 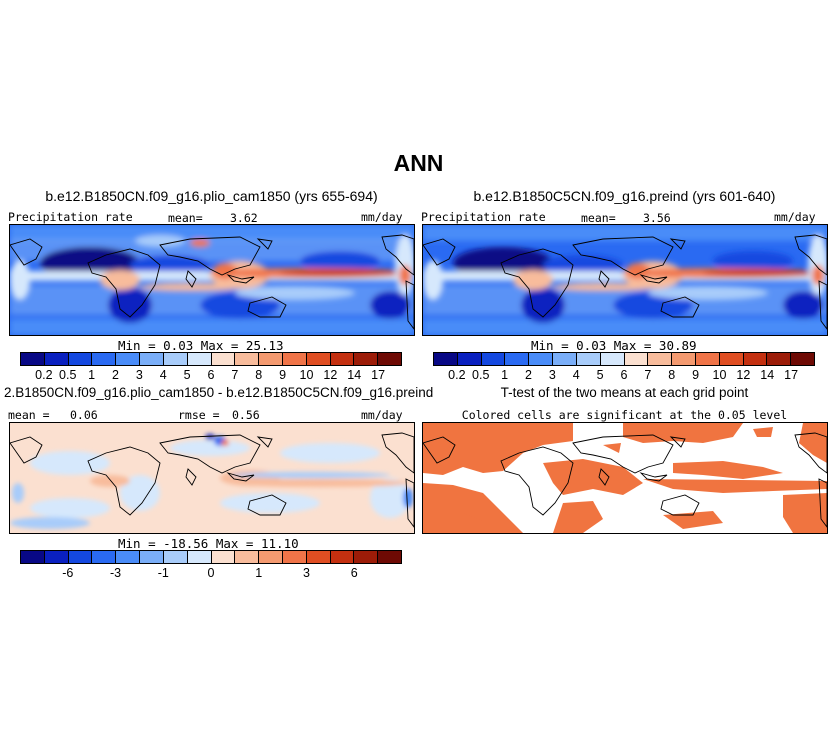 What do you see at coordinates (29, 415) in the screenshot?
I see `bl-mean-label: mean =` at bounding box center [29, 415].